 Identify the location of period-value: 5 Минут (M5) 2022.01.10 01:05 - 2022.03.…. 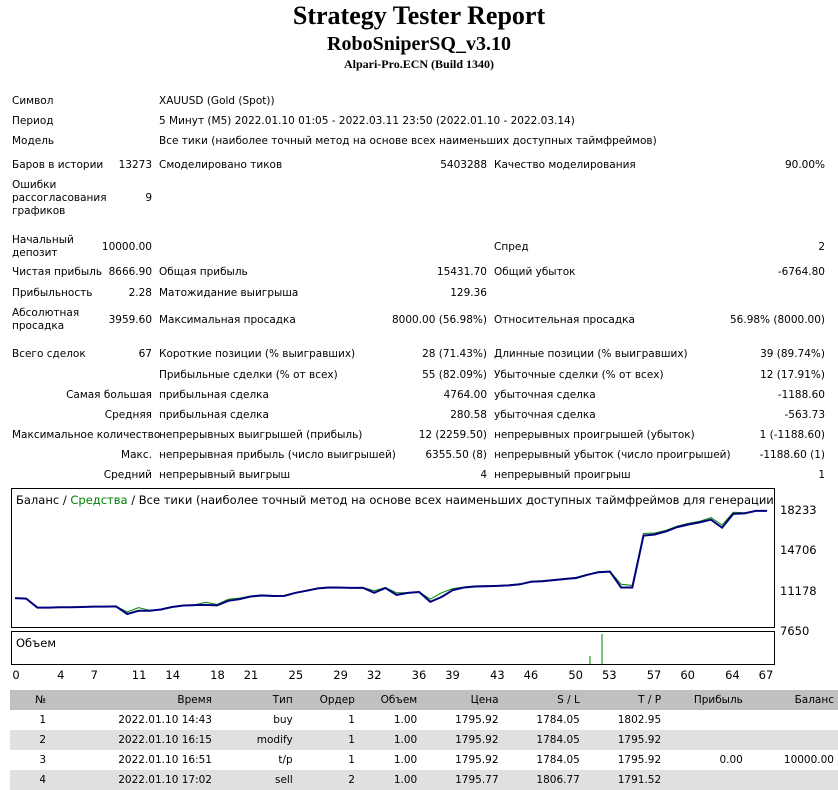
(367, 121).